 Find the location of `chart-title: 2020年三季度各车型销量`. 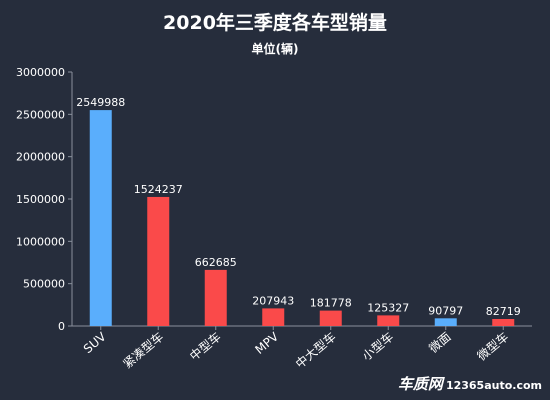

chart-title: 2020年三季度各车型销量 is located at coordinates (275, 23).